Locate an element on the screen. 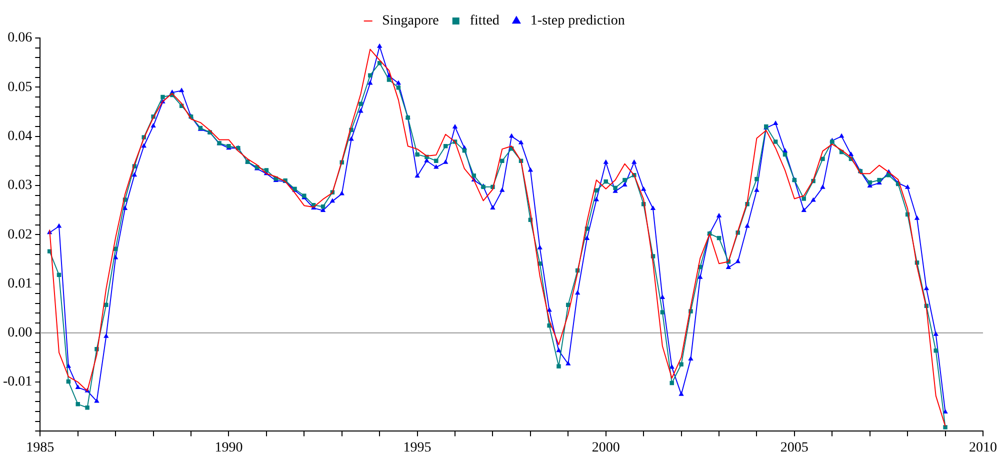 This screenshot has width=1000, height=459. y-tick-label: 0.01 is located at coordinates (20, 284).